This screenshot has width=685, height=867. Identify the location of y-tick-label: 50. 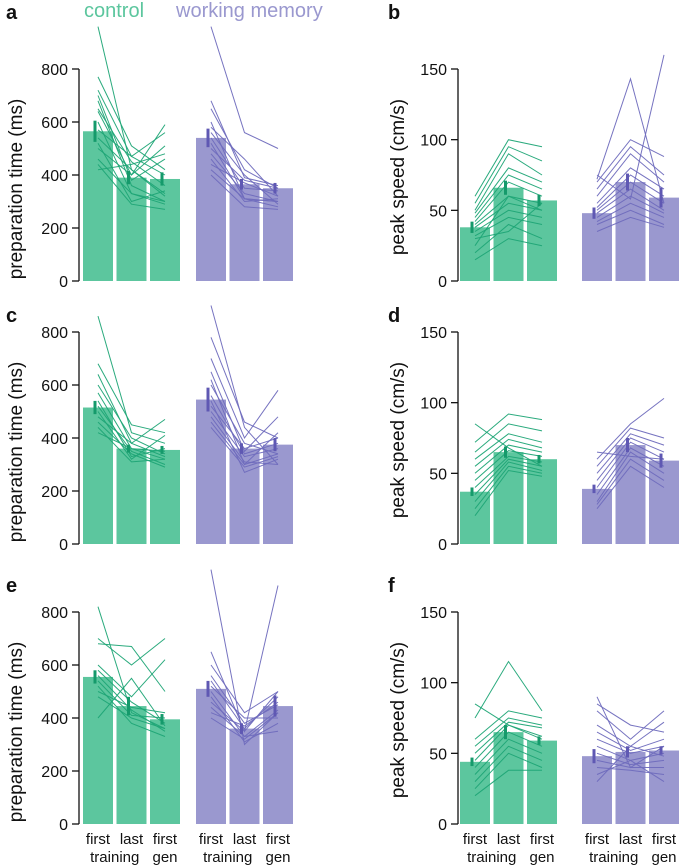
(438, 754).